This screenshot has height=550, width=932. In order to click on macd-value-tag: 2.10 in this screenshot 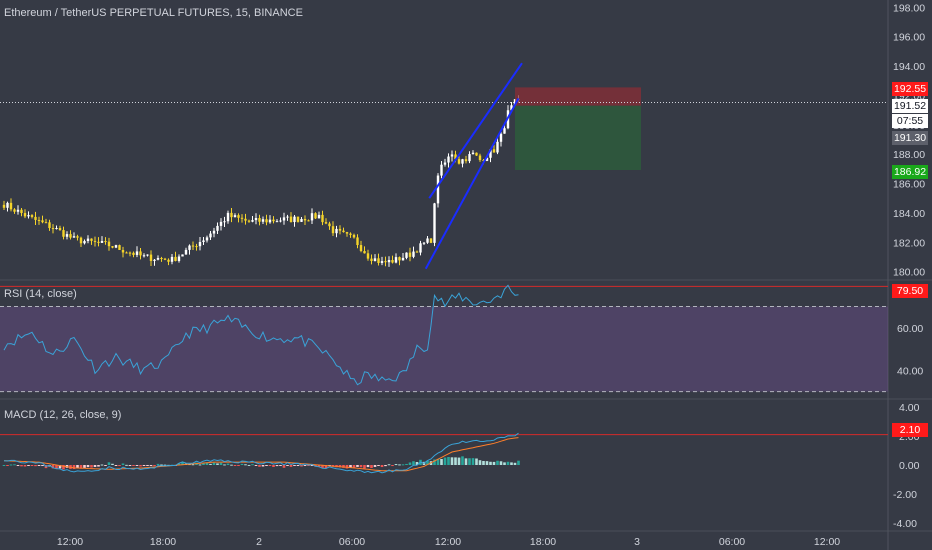, I will do `click(910, 430)`.